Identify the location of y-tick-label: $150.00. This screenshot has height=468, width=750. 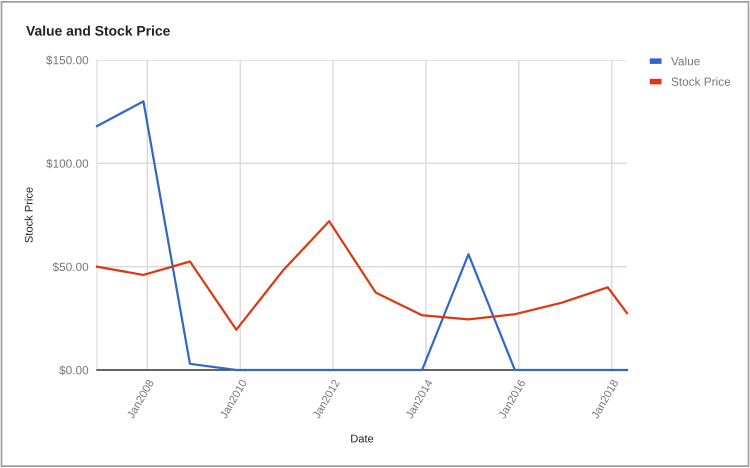
(67, 61).